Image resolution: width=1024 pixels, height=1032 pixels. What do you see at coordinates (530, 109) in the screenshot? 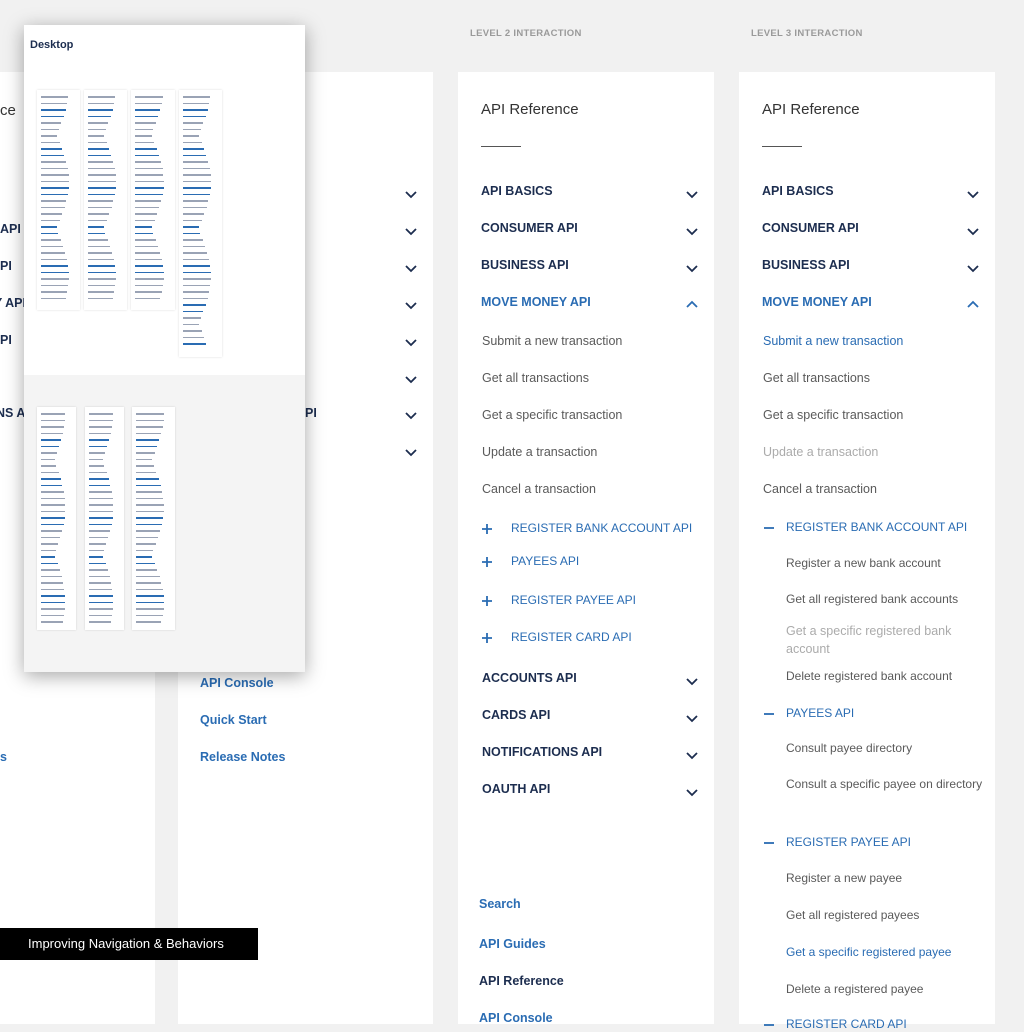
I see `panel-title: API Reference` at bounding box center [530, 109].